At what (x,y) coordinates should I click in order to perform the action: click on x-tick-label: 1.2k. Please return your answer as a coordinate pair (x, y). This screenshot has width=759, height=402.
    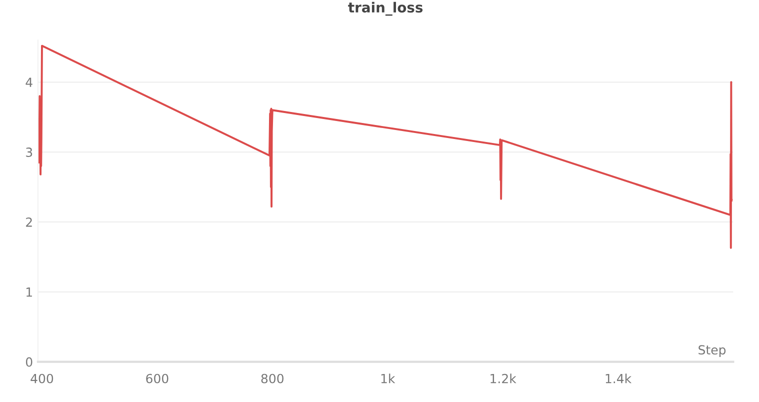
    Looking at the image, I should click on (503, 379).